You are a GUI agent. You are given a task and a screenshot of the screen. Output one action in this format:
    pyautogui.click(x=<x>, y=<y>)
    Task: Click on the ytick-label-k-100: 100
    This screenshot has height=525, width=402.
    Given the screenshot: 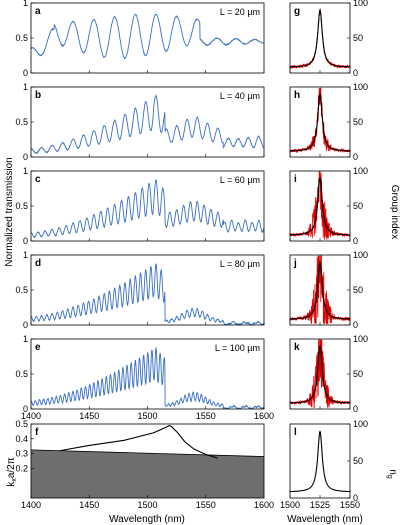 What is the action you would take?
    pyautogui.click(x=360, y=339)
    